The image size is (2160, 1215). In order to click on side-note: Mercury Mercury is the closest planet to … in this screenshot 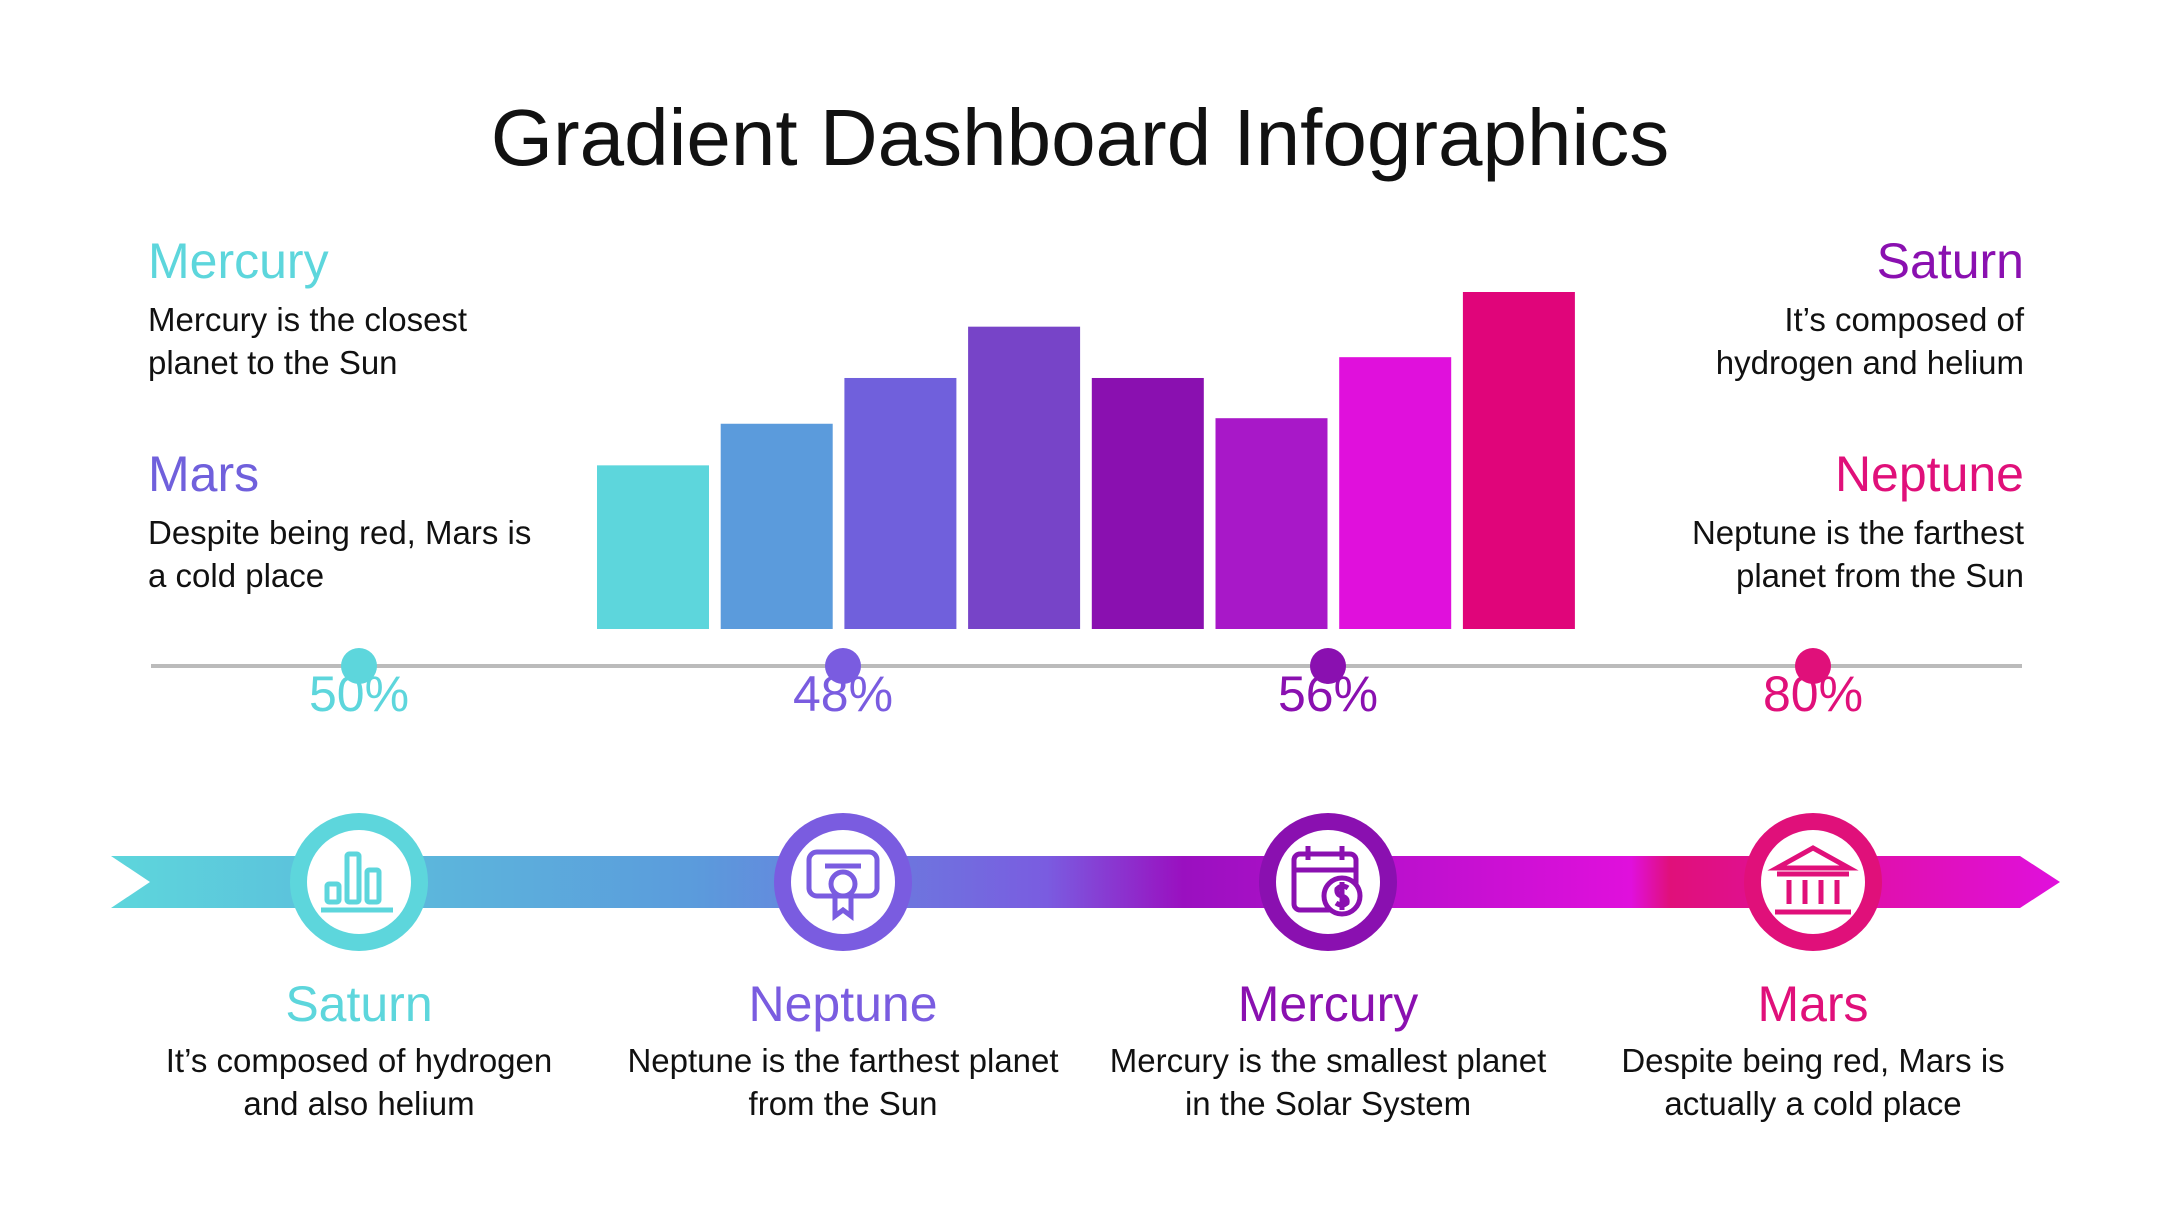, I will do `click(348, 308)`.